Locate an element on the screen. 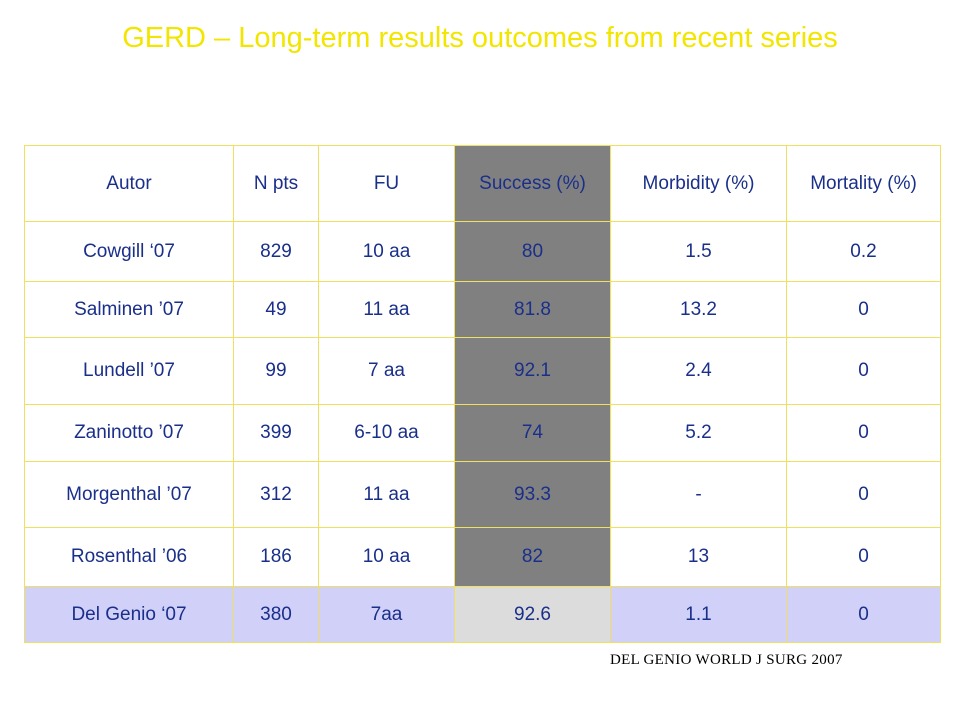 This screenshot has height=720, width=960. table-row: Zaninotto ’07 399 6-10 aa 74 5.2 0 is located at coordinates (482, 433).